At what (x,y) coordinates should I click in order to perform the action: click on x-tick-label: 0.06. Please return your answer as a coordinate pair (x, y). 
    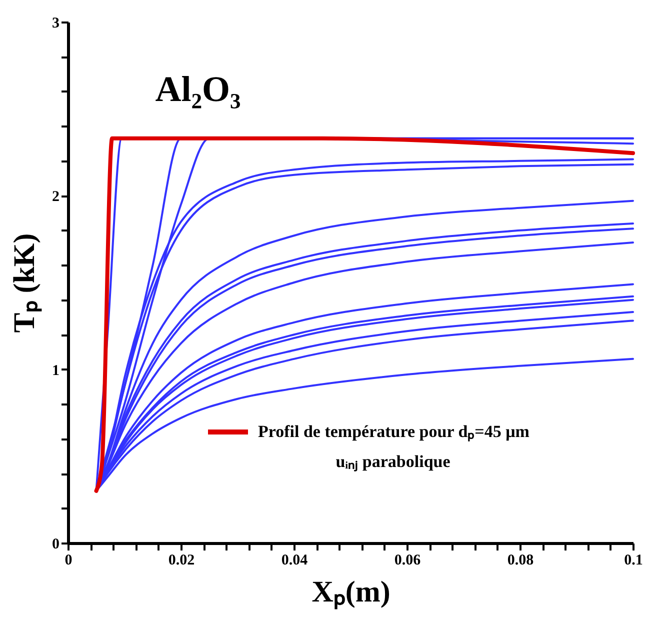
    Looking at the image, I should click on (408, 560).